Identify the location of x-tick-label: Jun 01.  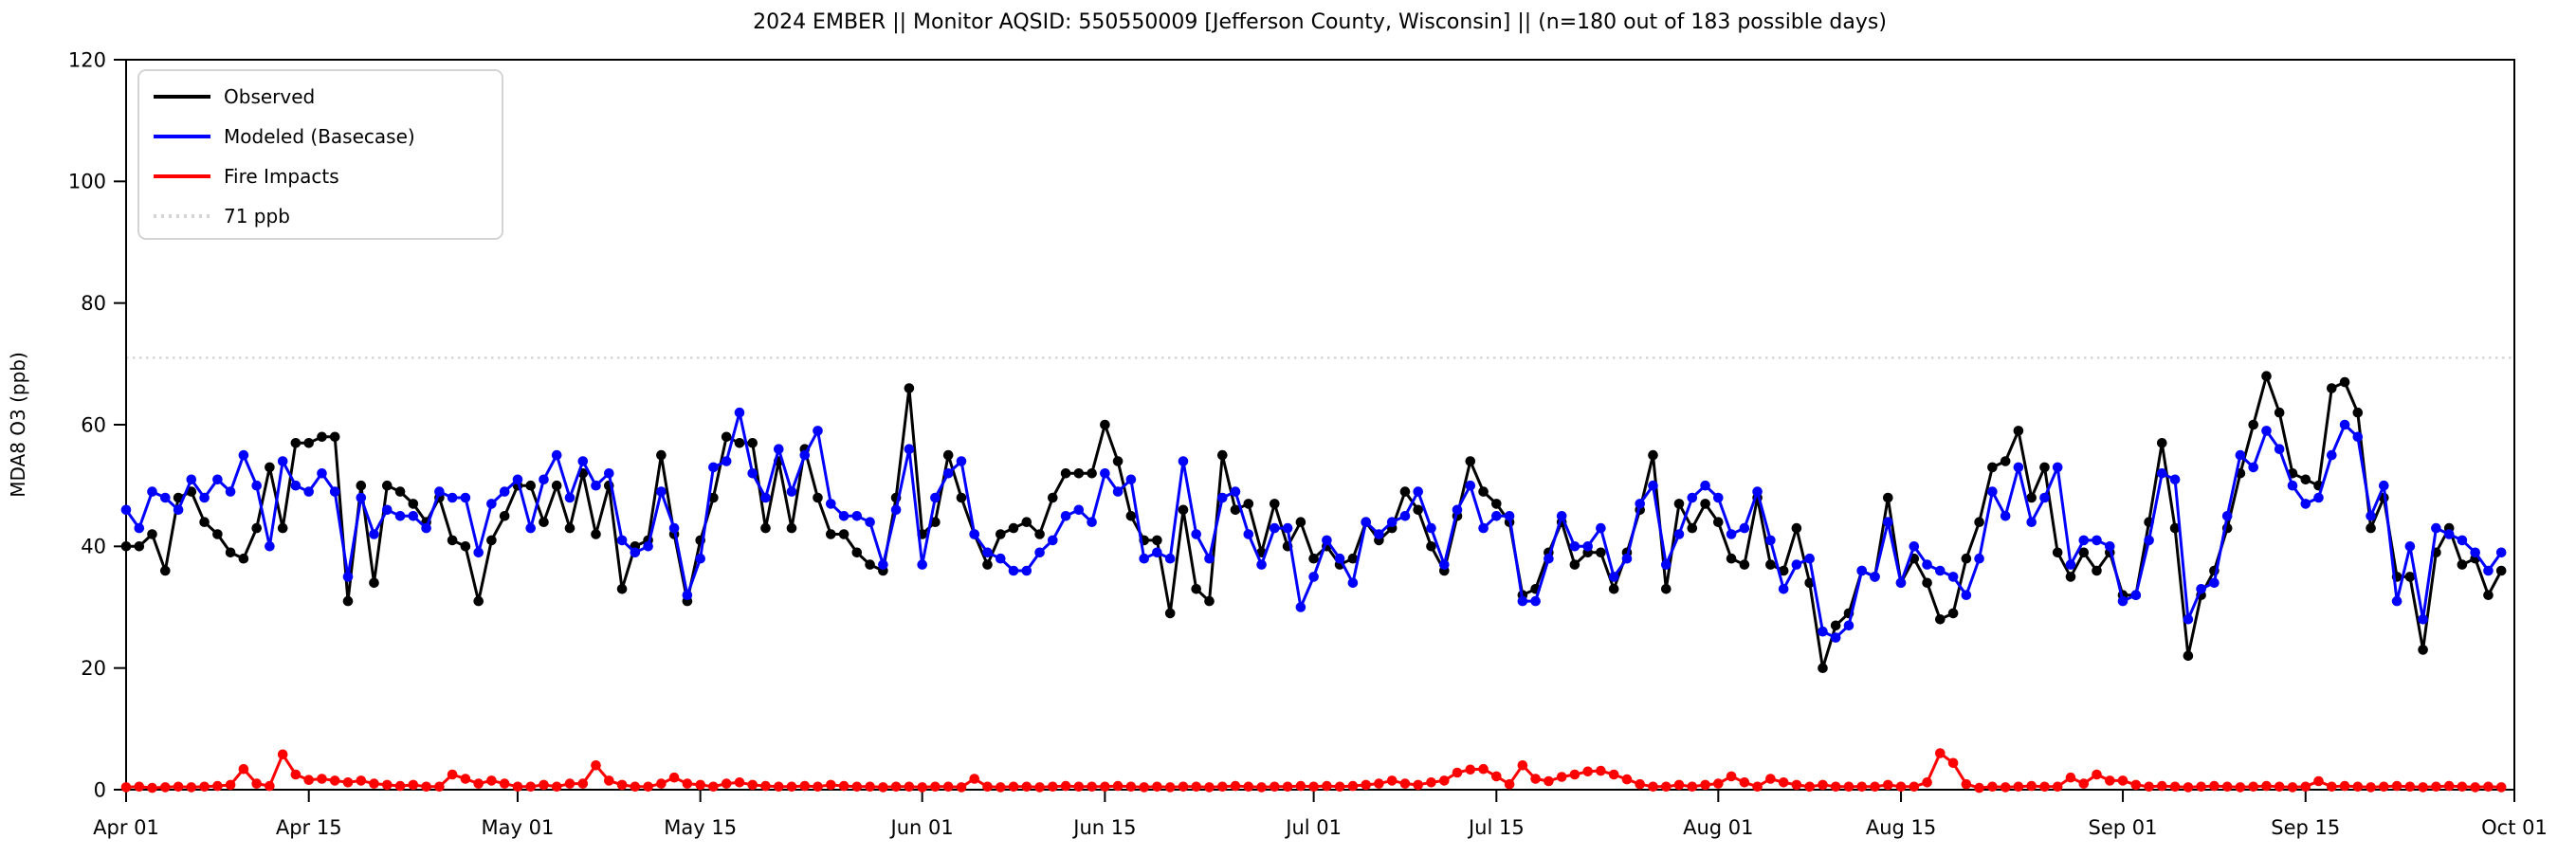
(921, 827).